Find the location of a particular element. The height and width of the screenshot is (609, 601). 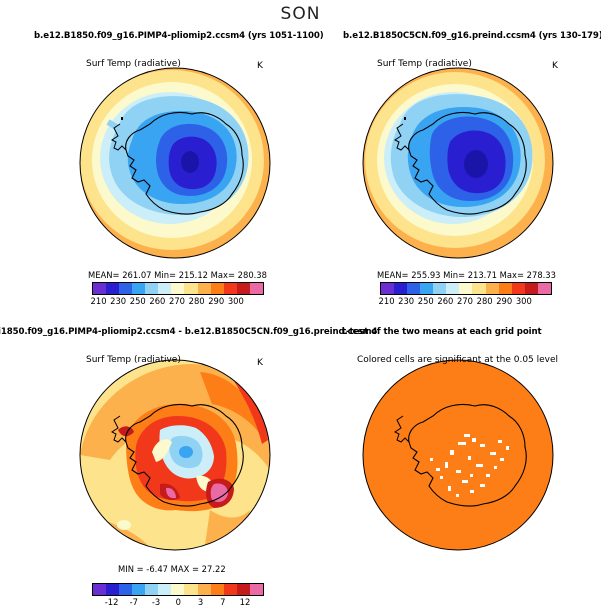

panel2-unit: K is located at coordinates (555, 66).